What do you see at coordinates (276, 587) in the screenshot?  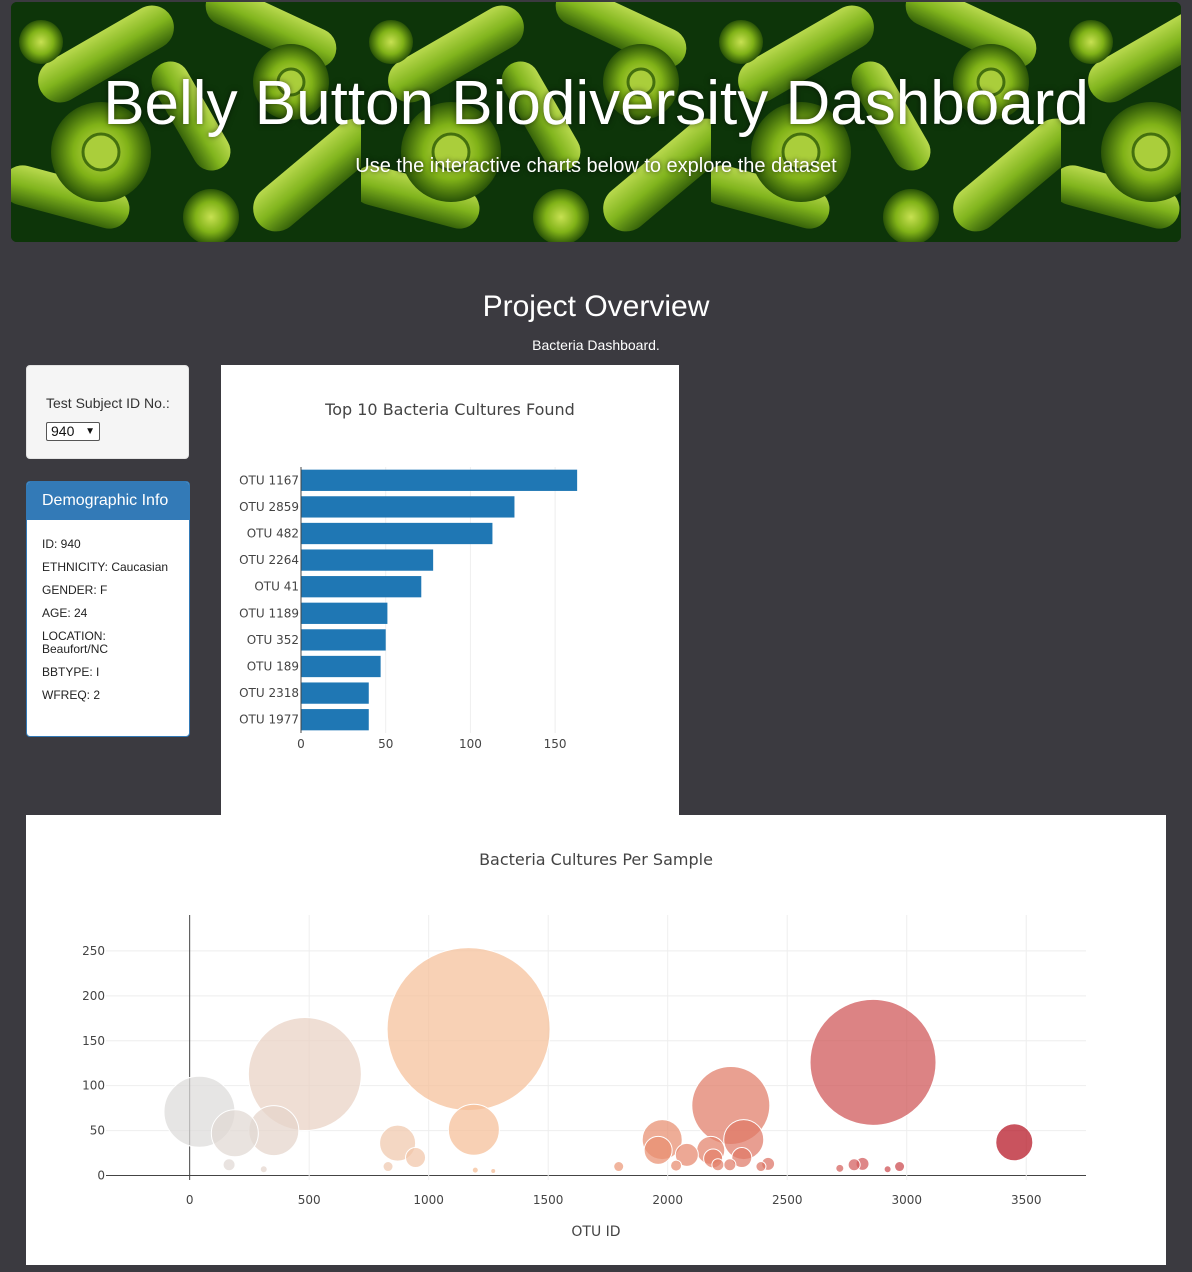 I see `y-tick-label: OTU 41` at bounding box center [276, 587].